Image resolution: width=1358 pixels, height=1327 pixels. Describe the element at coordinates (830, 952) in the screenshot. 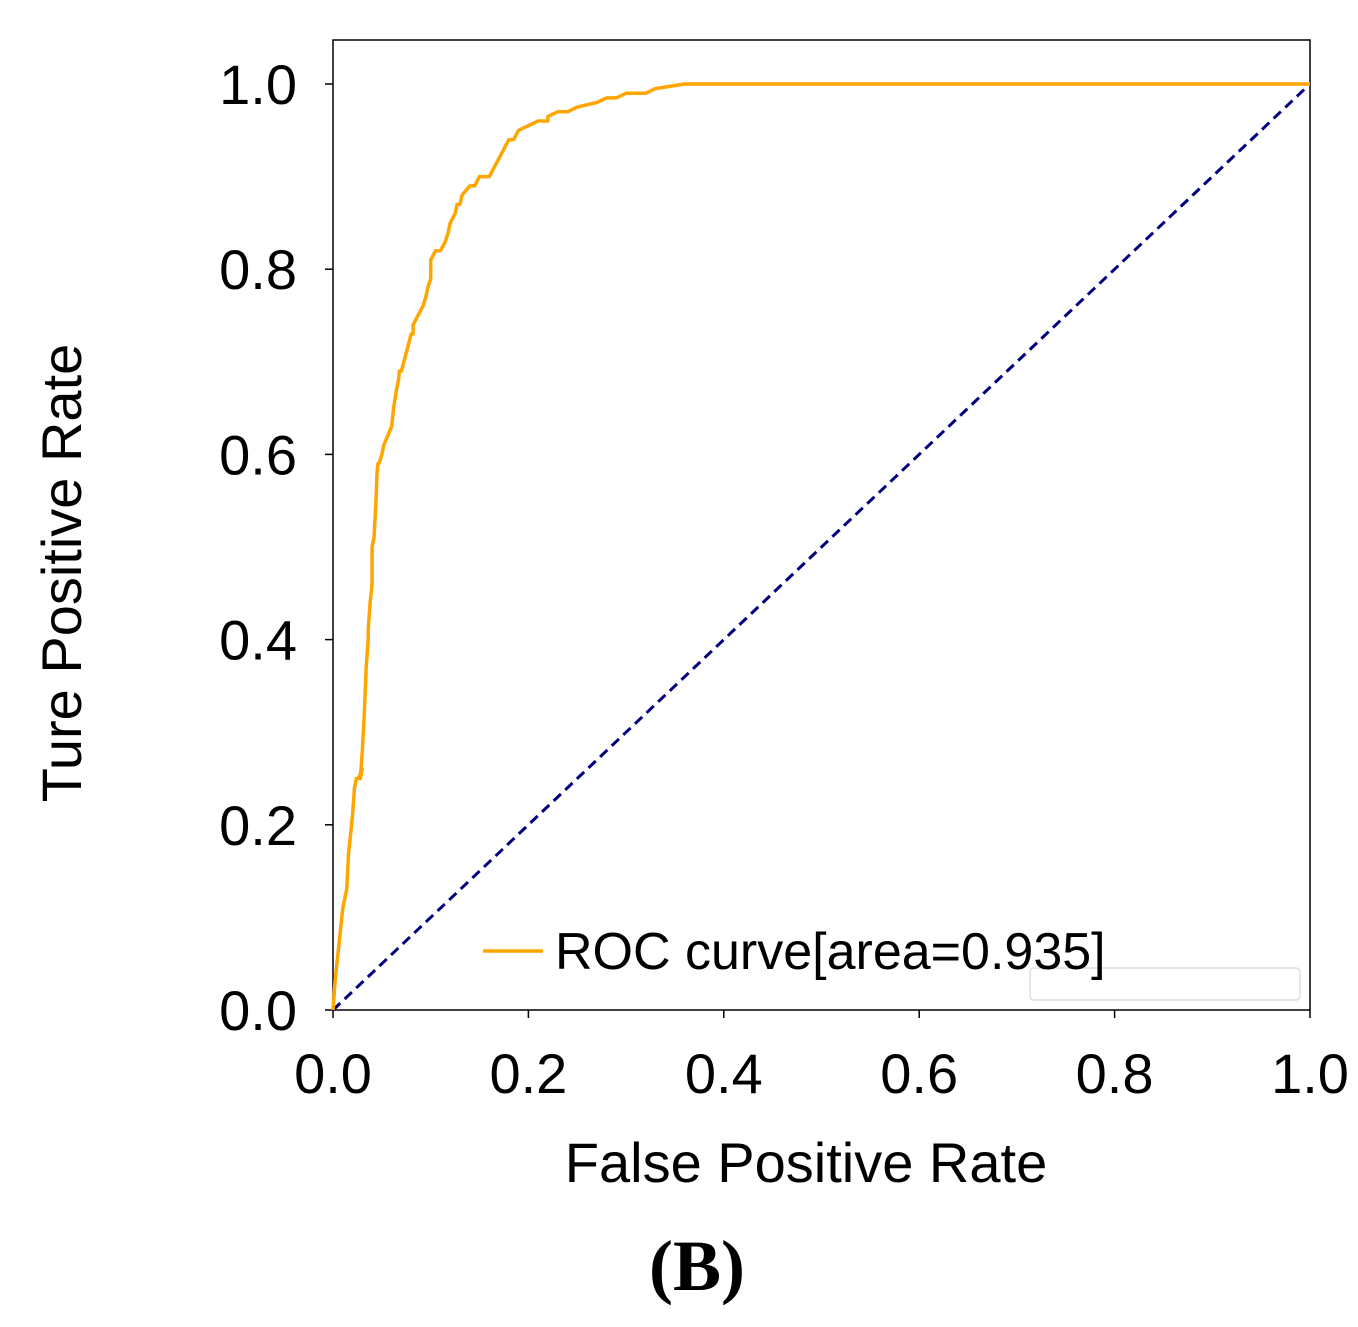

I see `legend-label: ROC curve[area=0.935]` at that location.